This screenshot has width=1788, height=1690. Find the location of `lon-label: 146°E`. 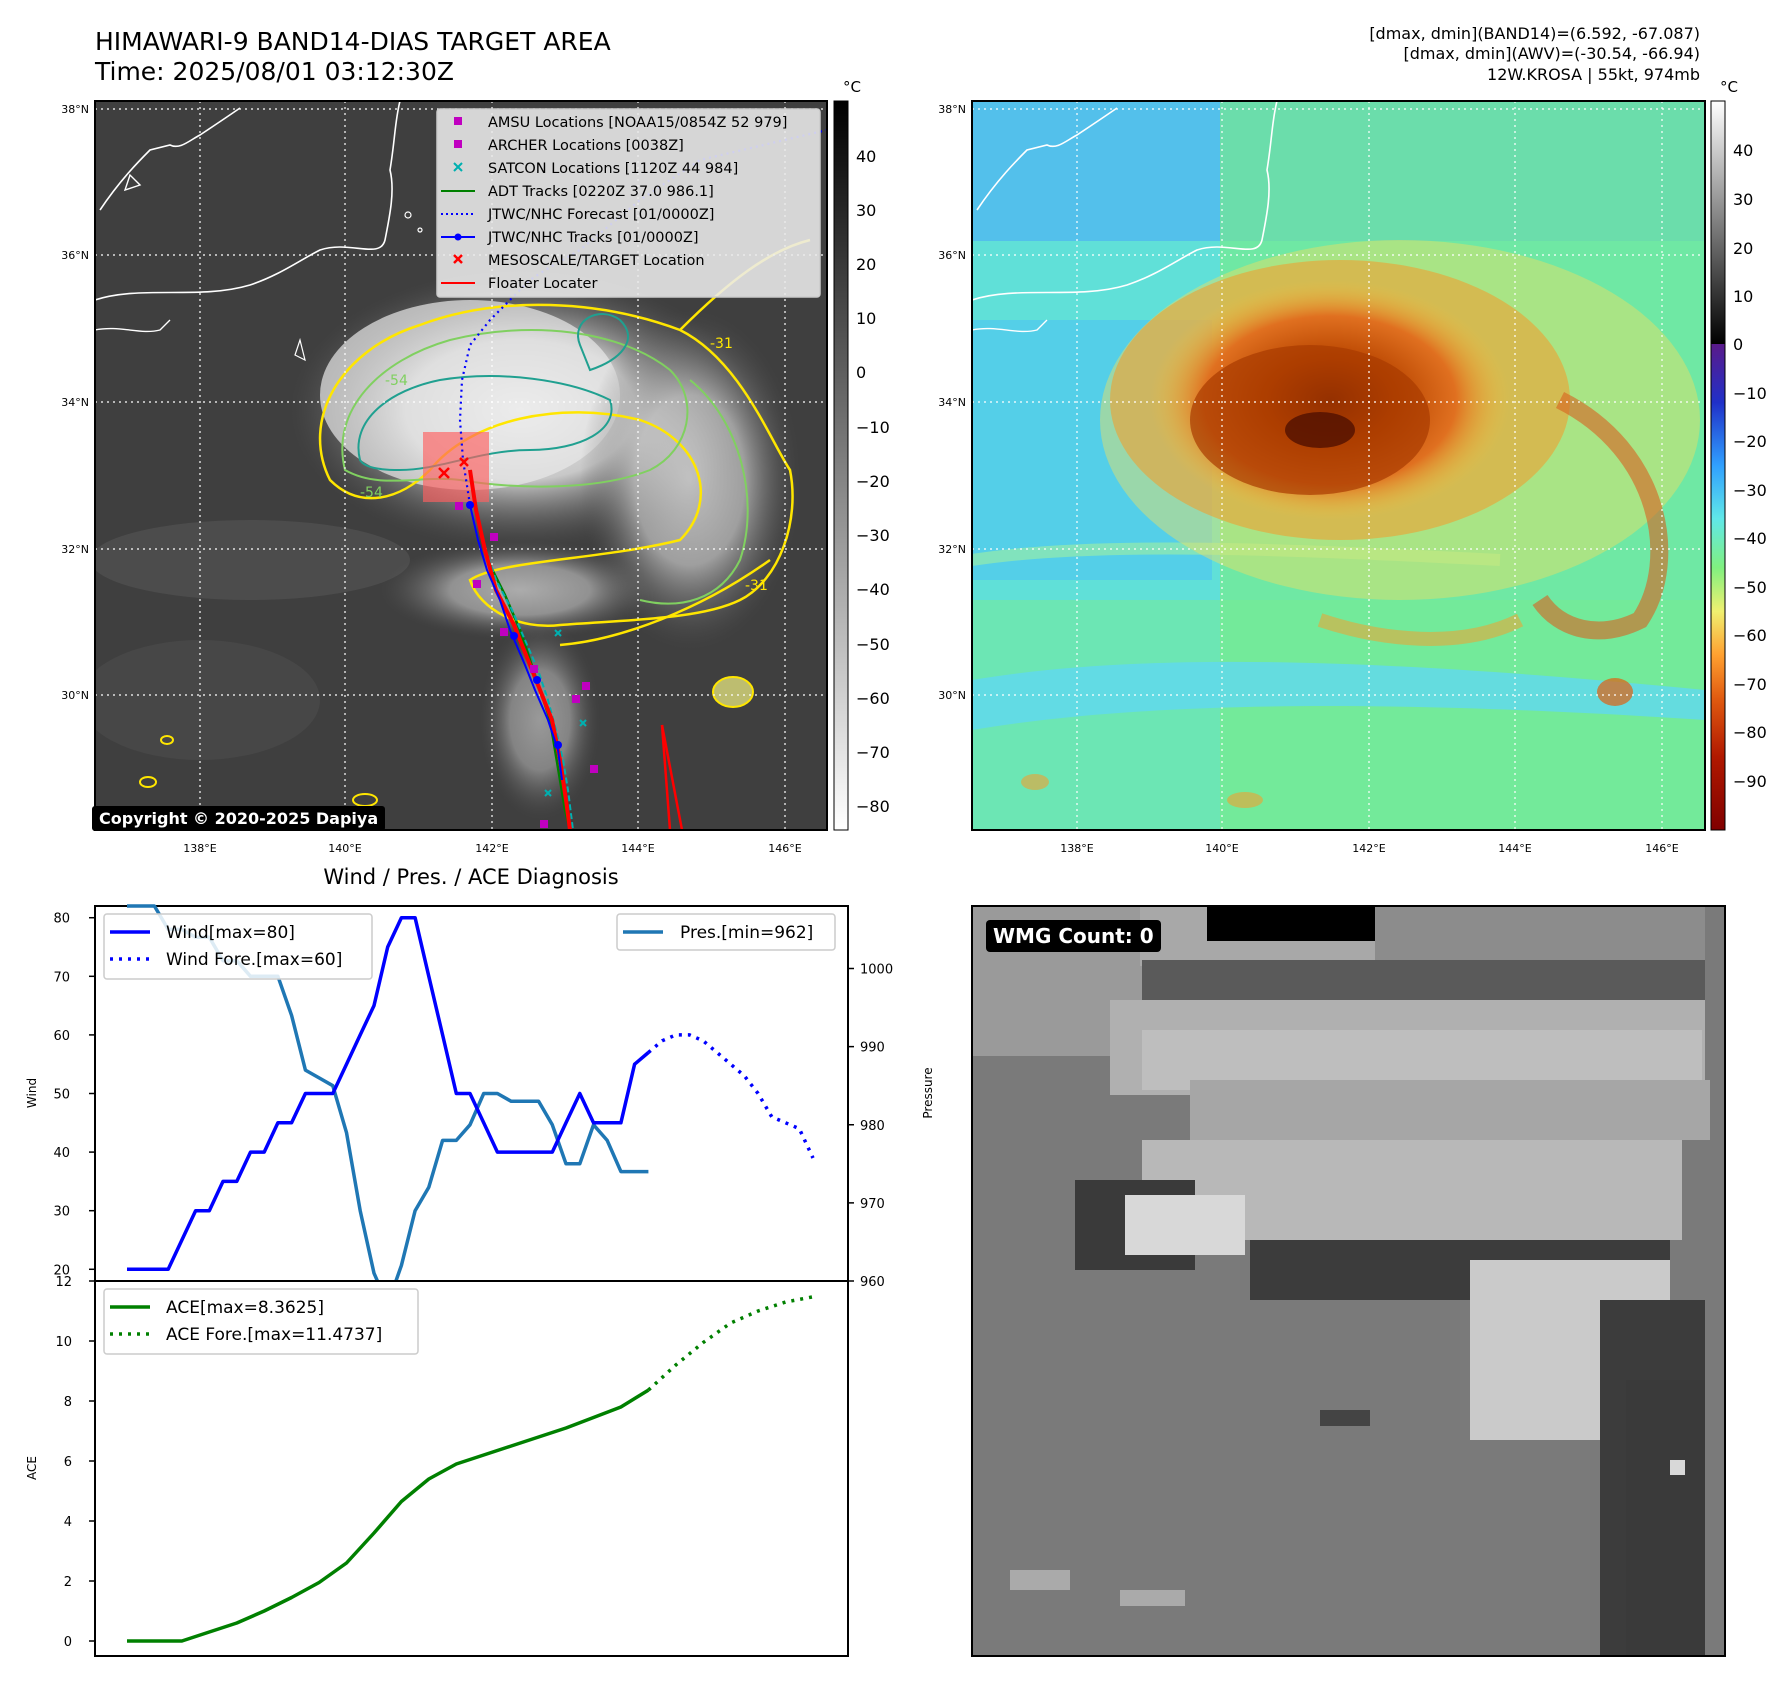

lon-label: 146°E is located at coordinates (1661, 848).